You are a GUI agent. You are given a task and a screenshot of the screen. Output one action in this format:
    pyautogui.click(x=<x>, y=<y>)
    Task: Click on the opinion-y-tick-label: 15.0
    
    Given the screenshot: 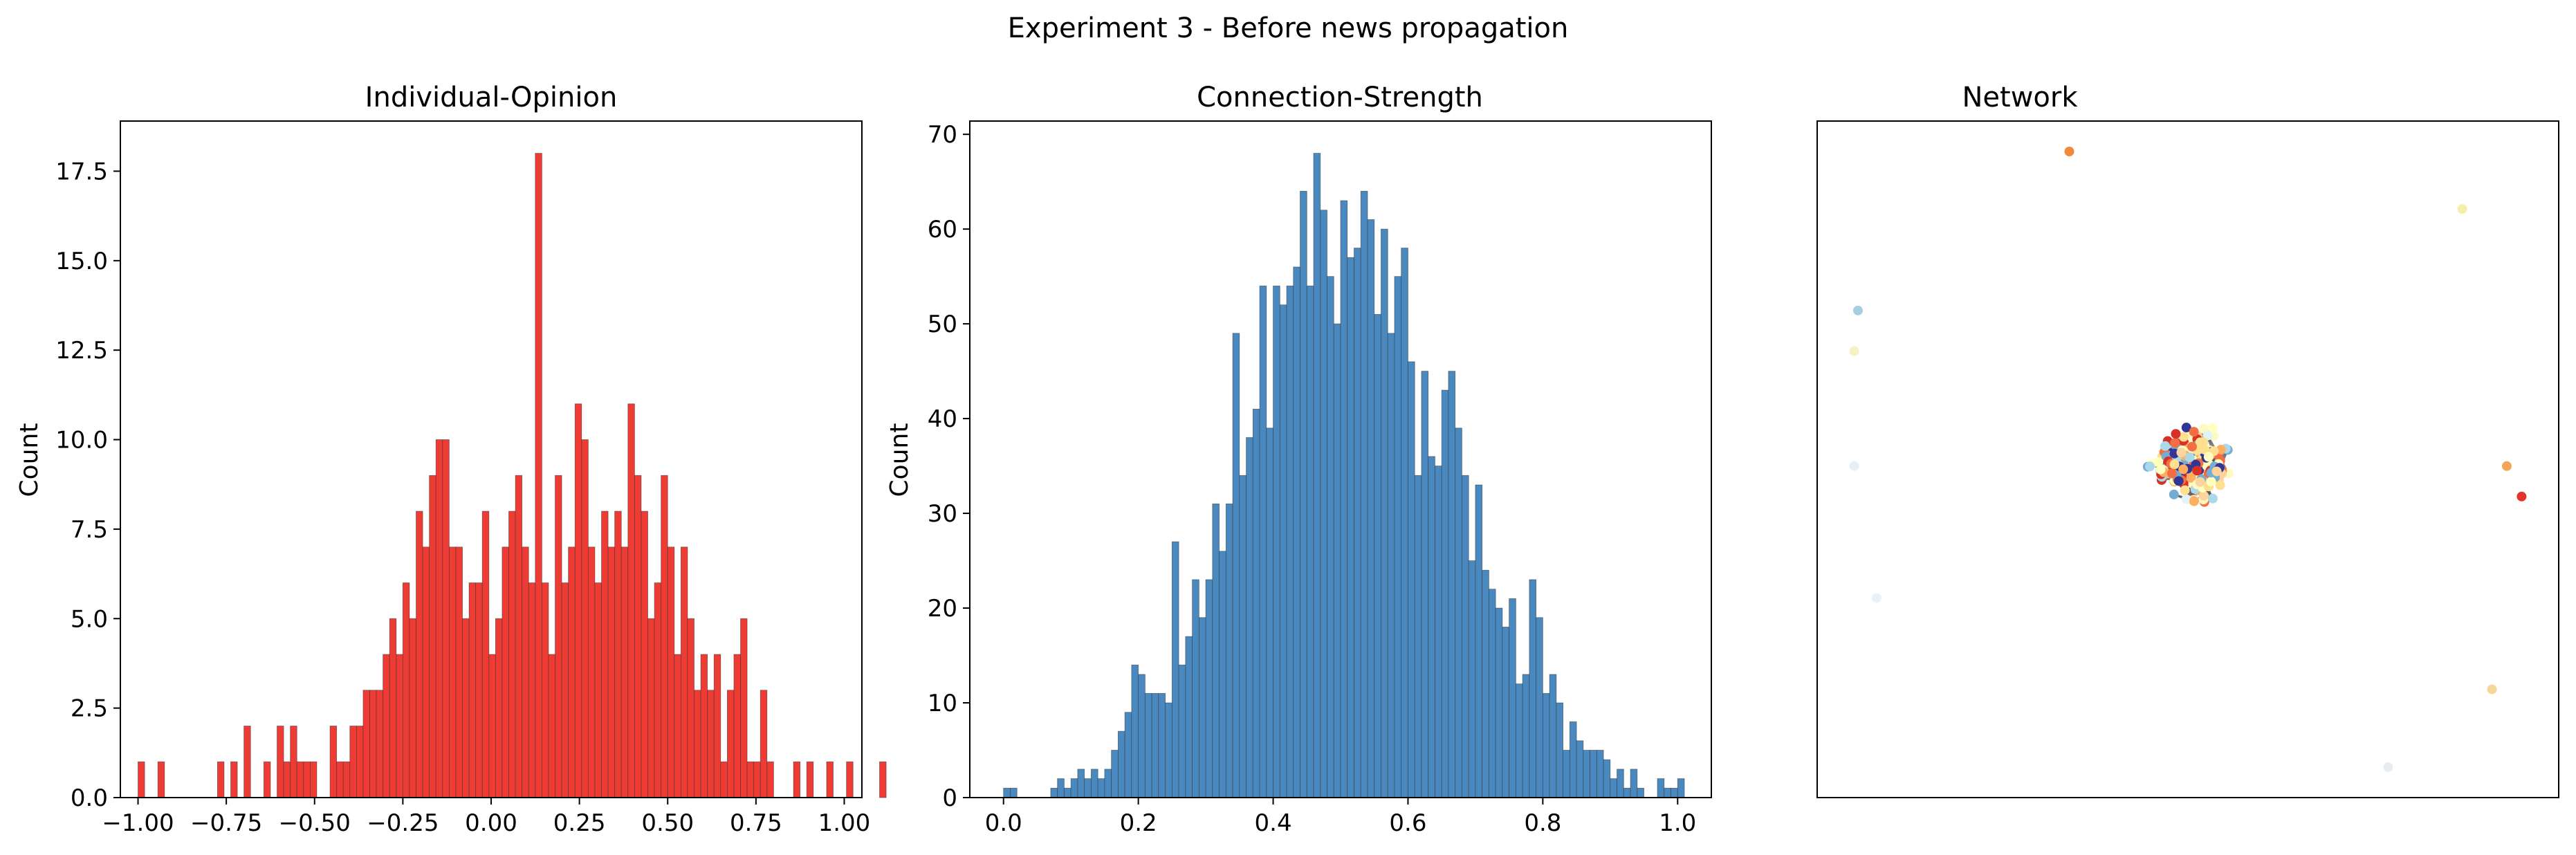 What is the action you would take?
    pyautogui.click(x=81, y=261)
    